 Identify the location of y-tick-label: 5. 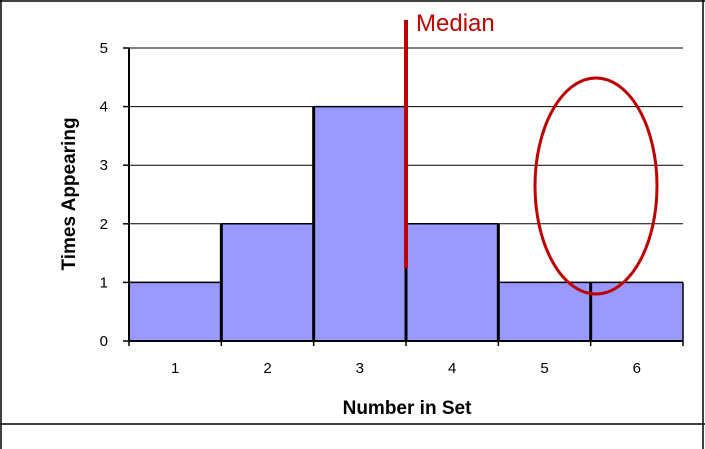
(104, 48).